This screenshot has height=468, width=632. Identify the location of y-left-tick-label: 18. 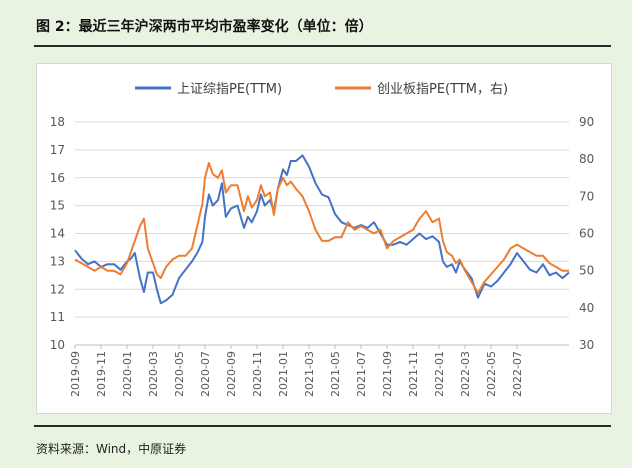
(57, 122).